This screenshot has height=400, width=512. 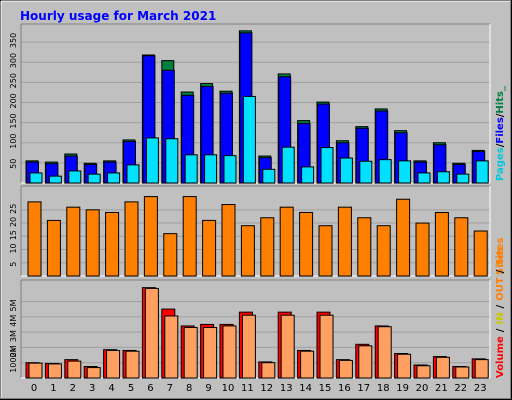 What do you see at coordinates (170, 388) in the screenshot?
I see `x-tick-label: 7` at bounding box center [170, 388].